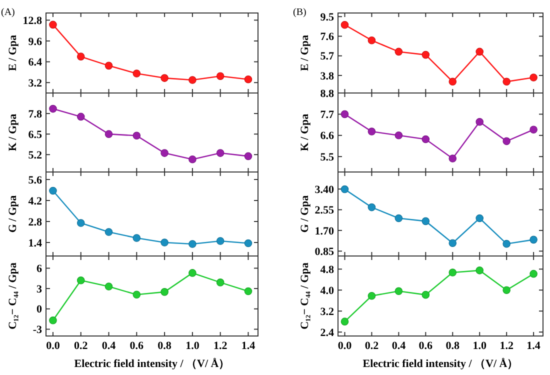 This screenshot has height=375, width=550. I want to click on y-tick-label: 0.85, so click(324, 252).